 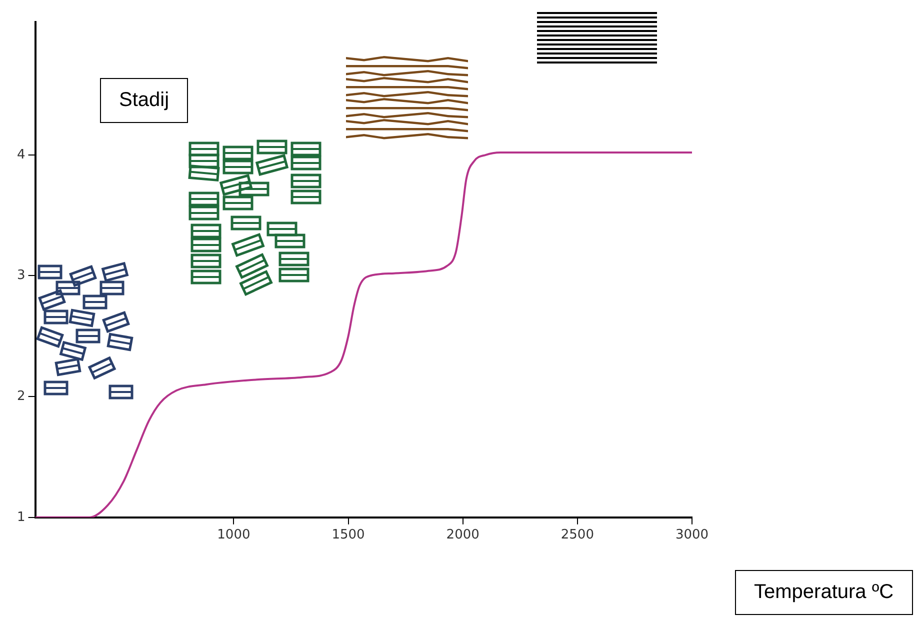 I want to click on x-tick-label: 1000, so click(x=233, y=535).